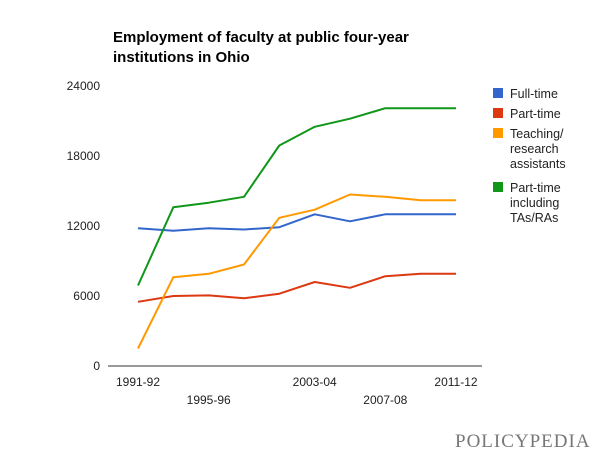 The image size is (591, 455). What do you see at coordinates (209, 400) in the screenshot?
I see `x-tick-label: 1995-96` at bounding box center [209, 400].